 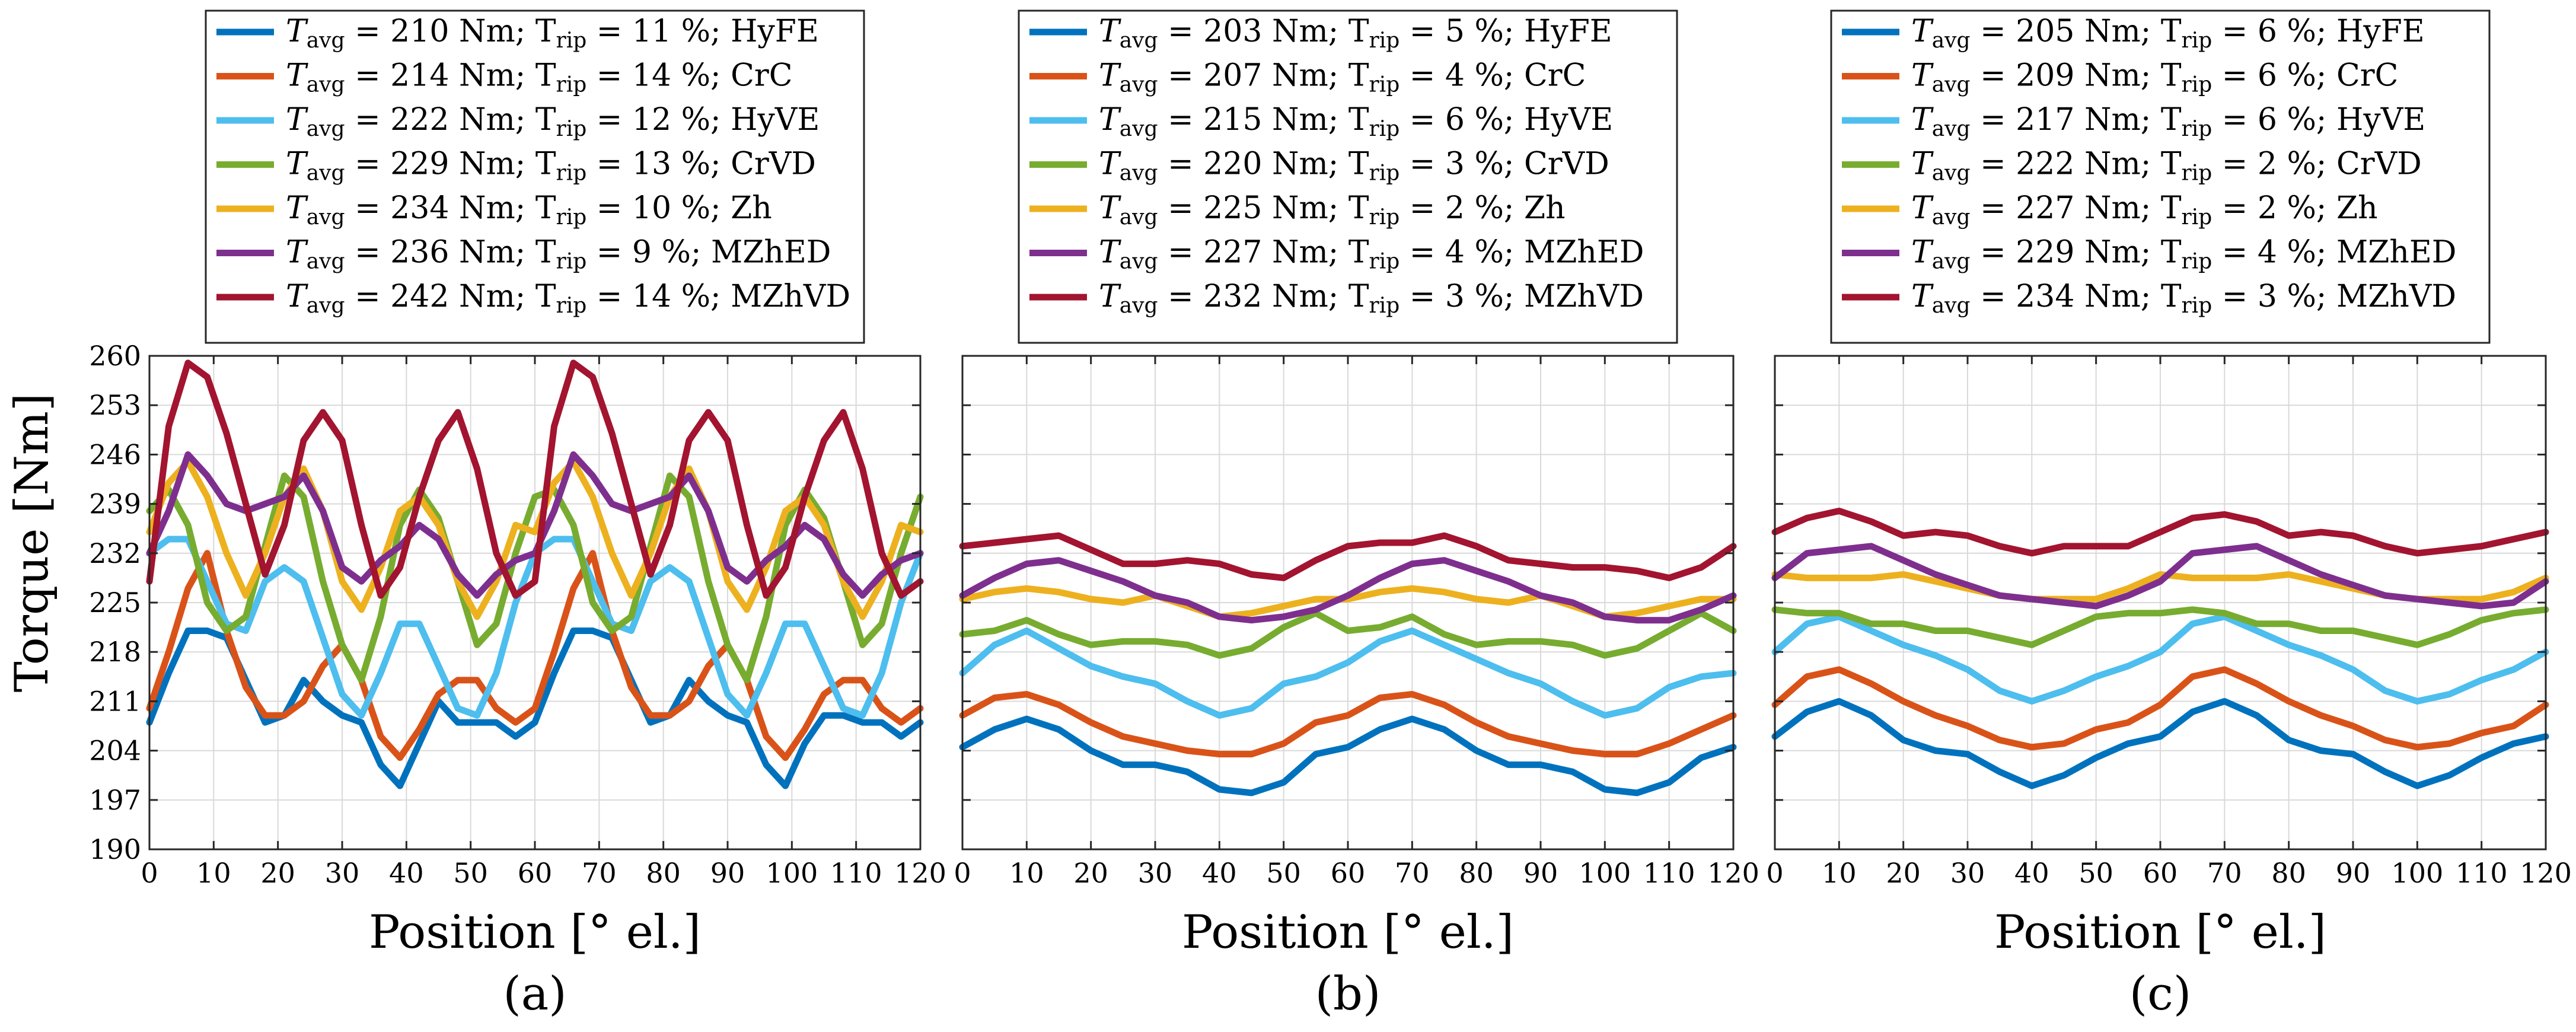 What do you see at coordinates (115, 504) in the screenshot?
I see `y-tick-label: 239` at bounding box center [115, 504].